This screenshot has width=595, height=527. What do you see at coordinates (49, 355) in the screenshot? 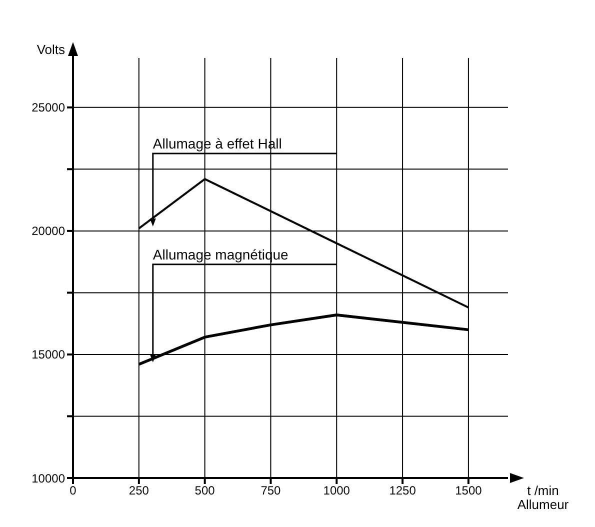
I see `y-tick-label: 15000` at bounding box center [49, 355].